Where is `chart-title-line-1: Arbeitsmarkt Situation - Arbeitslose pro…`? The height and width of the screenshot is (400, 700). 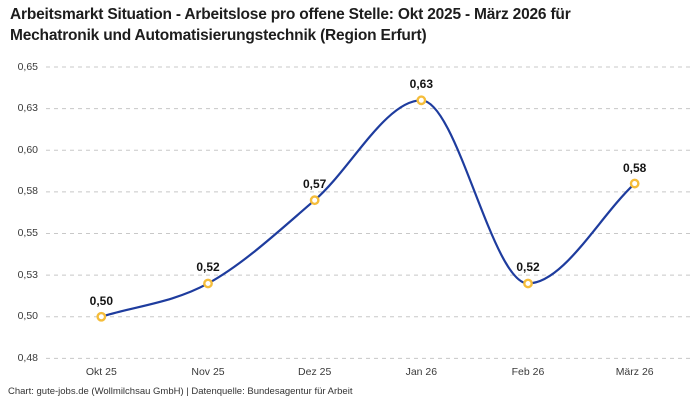 chart-title-line-1: Arbeitsmarkt Situation - Arbeitslose pro… is located at coordinates (290, 14).